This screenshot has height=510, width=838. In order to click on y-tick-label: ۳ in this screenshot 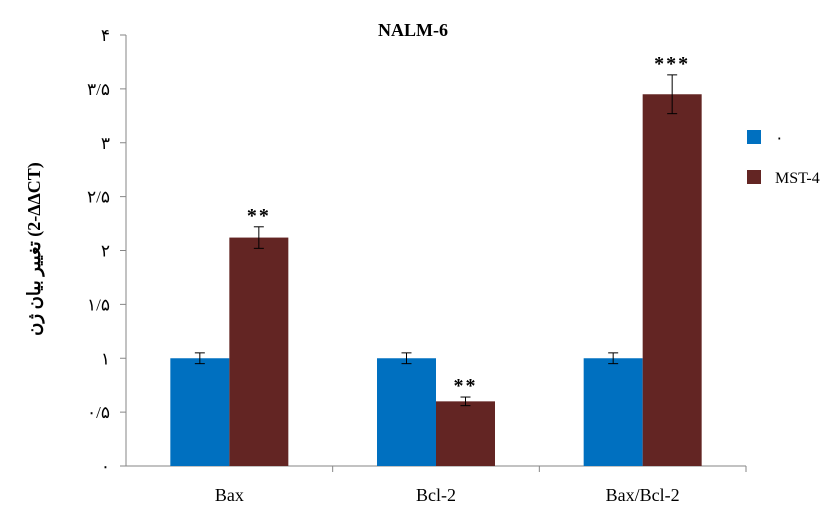, I will do `click(105, 143)`.